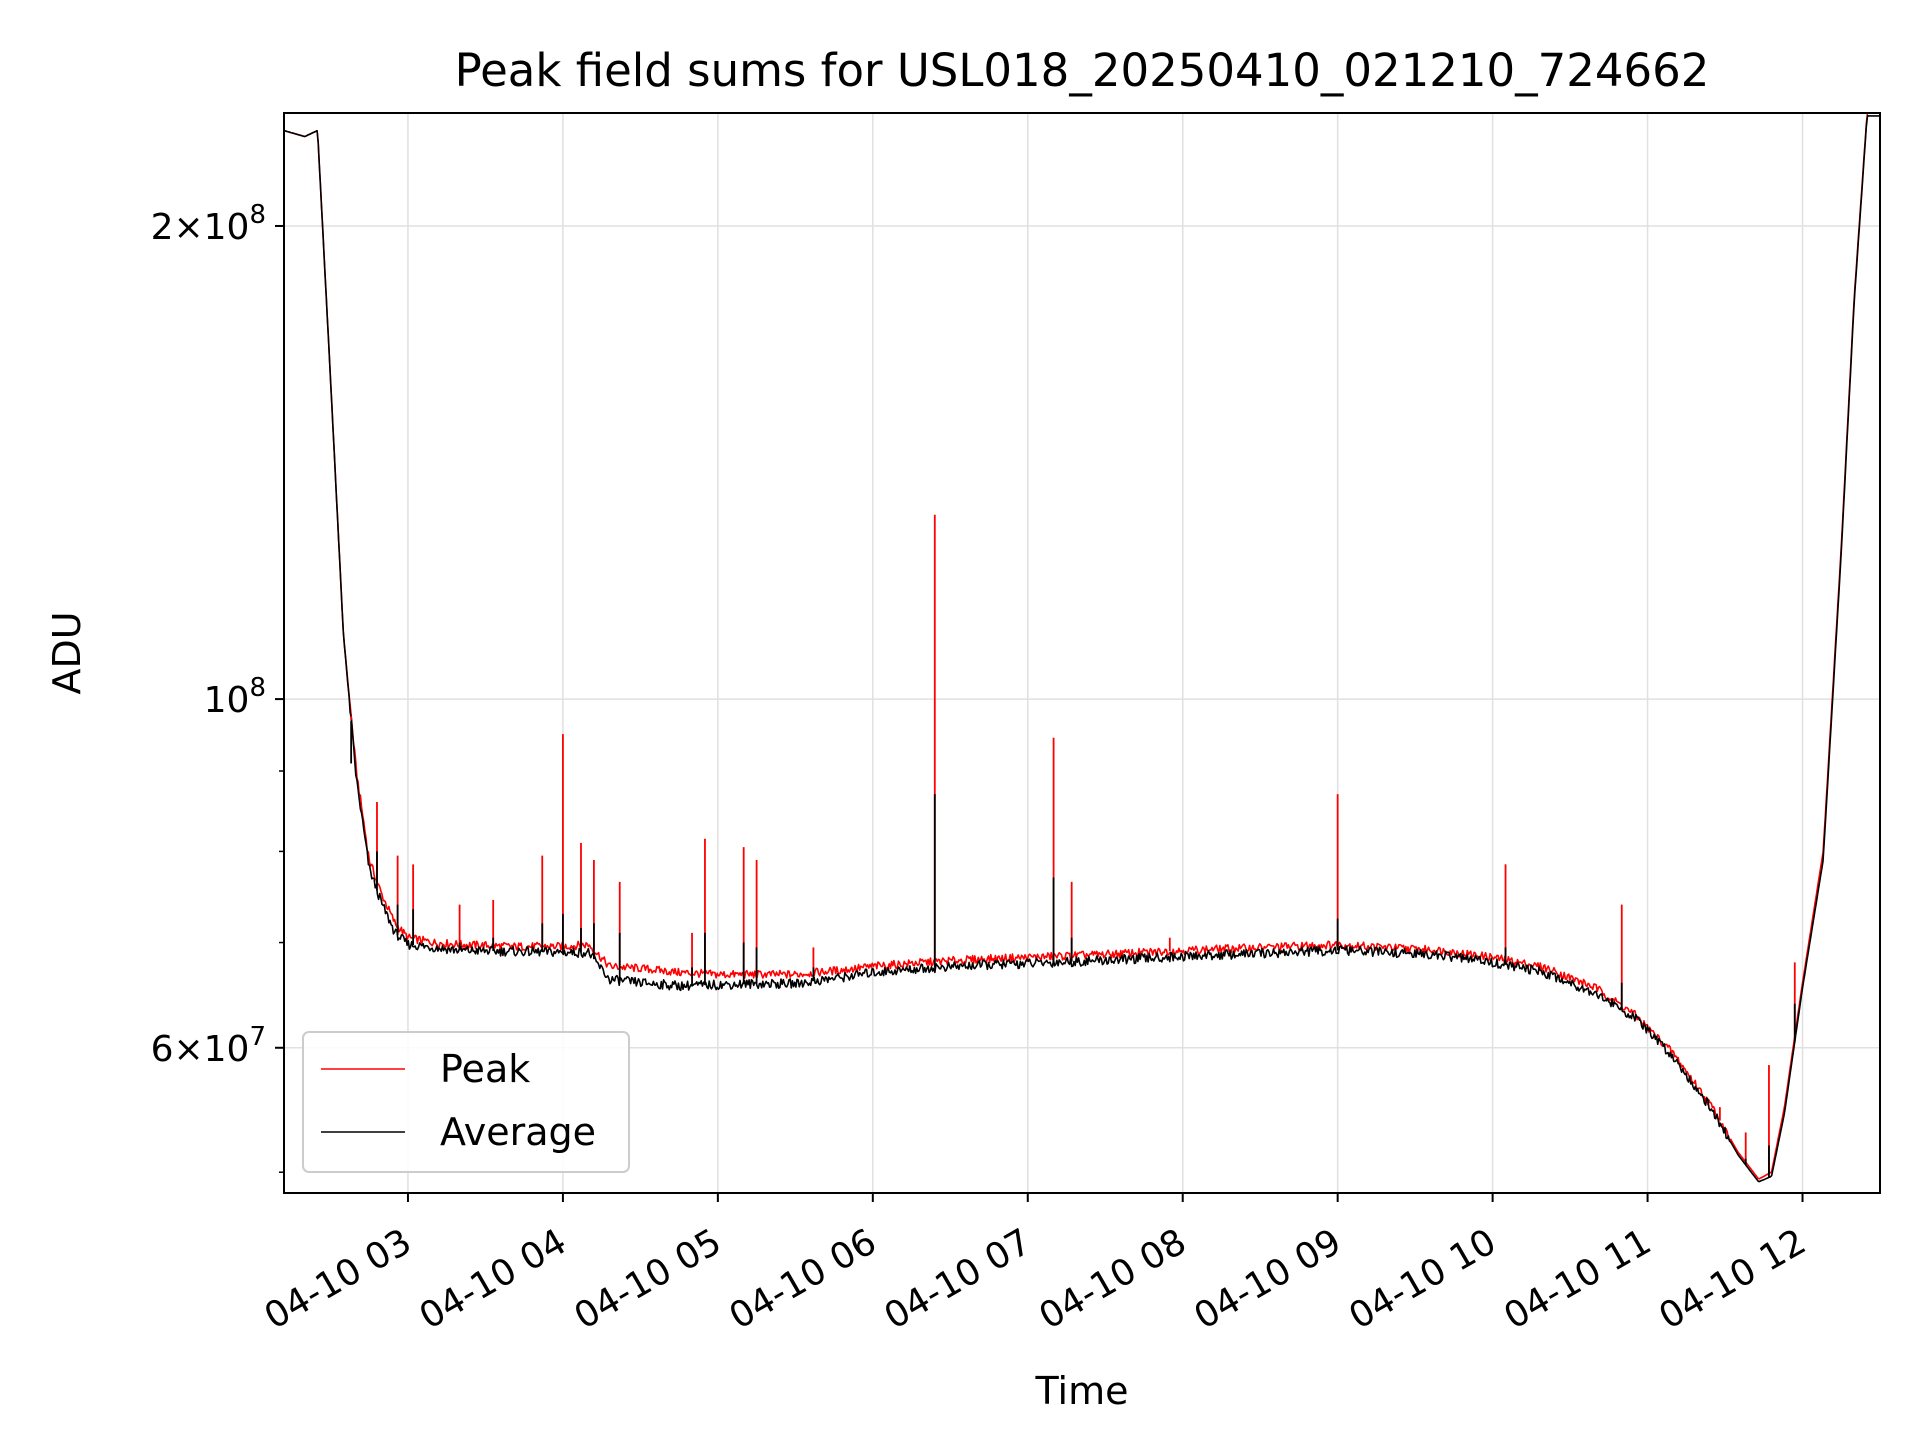 This screenshot has height=1440, width=1920. What do you see at coordinates (208, 1046) in the screenshot?
I see `y-tick-label: 6×107` at bounding box center [208, 1046].